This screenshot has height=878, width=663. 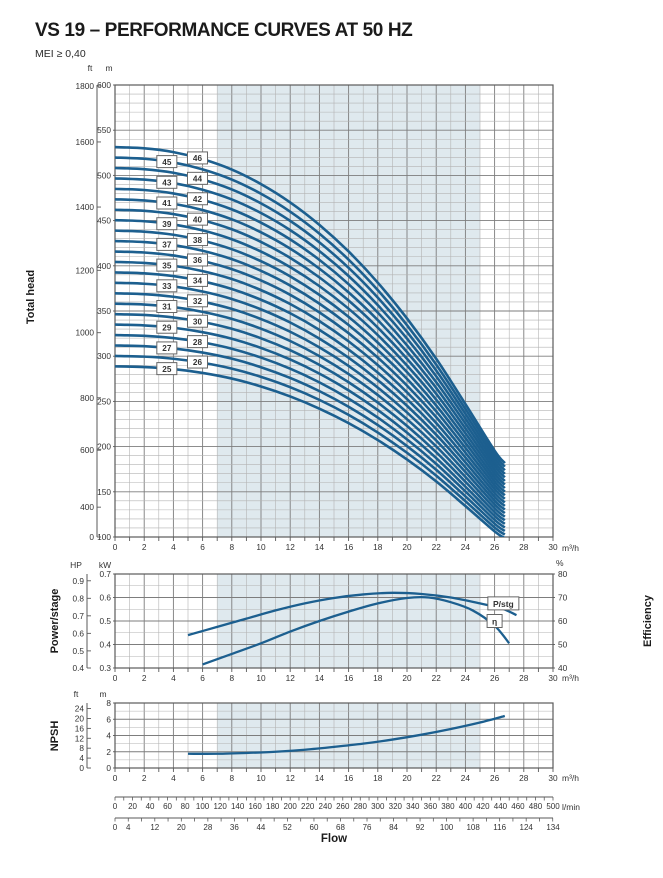 I want to click on svg-text: 600, so click(x=87, y=450).